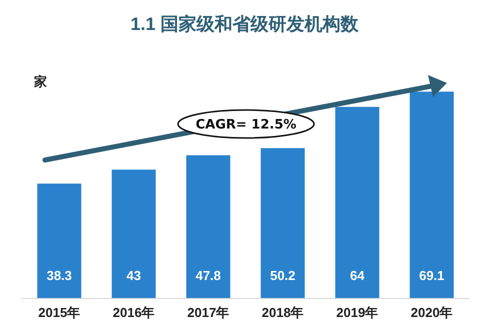 This screenshot has width=489, height=334. What do you see at coordinates (431, 275) in the screenshot?
I see `data-label: 69.1` at bounding box center [431, 275].